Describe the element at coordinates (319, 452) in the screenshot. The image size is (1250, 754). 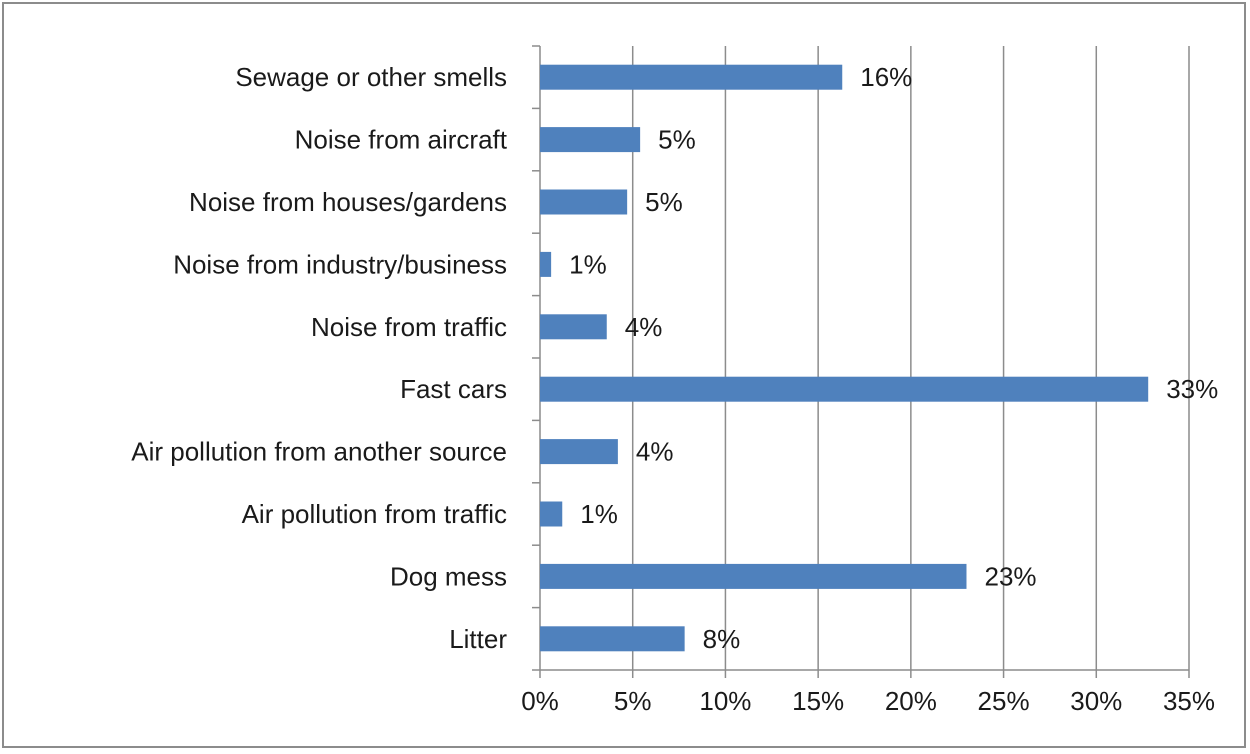
I see `category-label: Air pollution from another source` at that location.